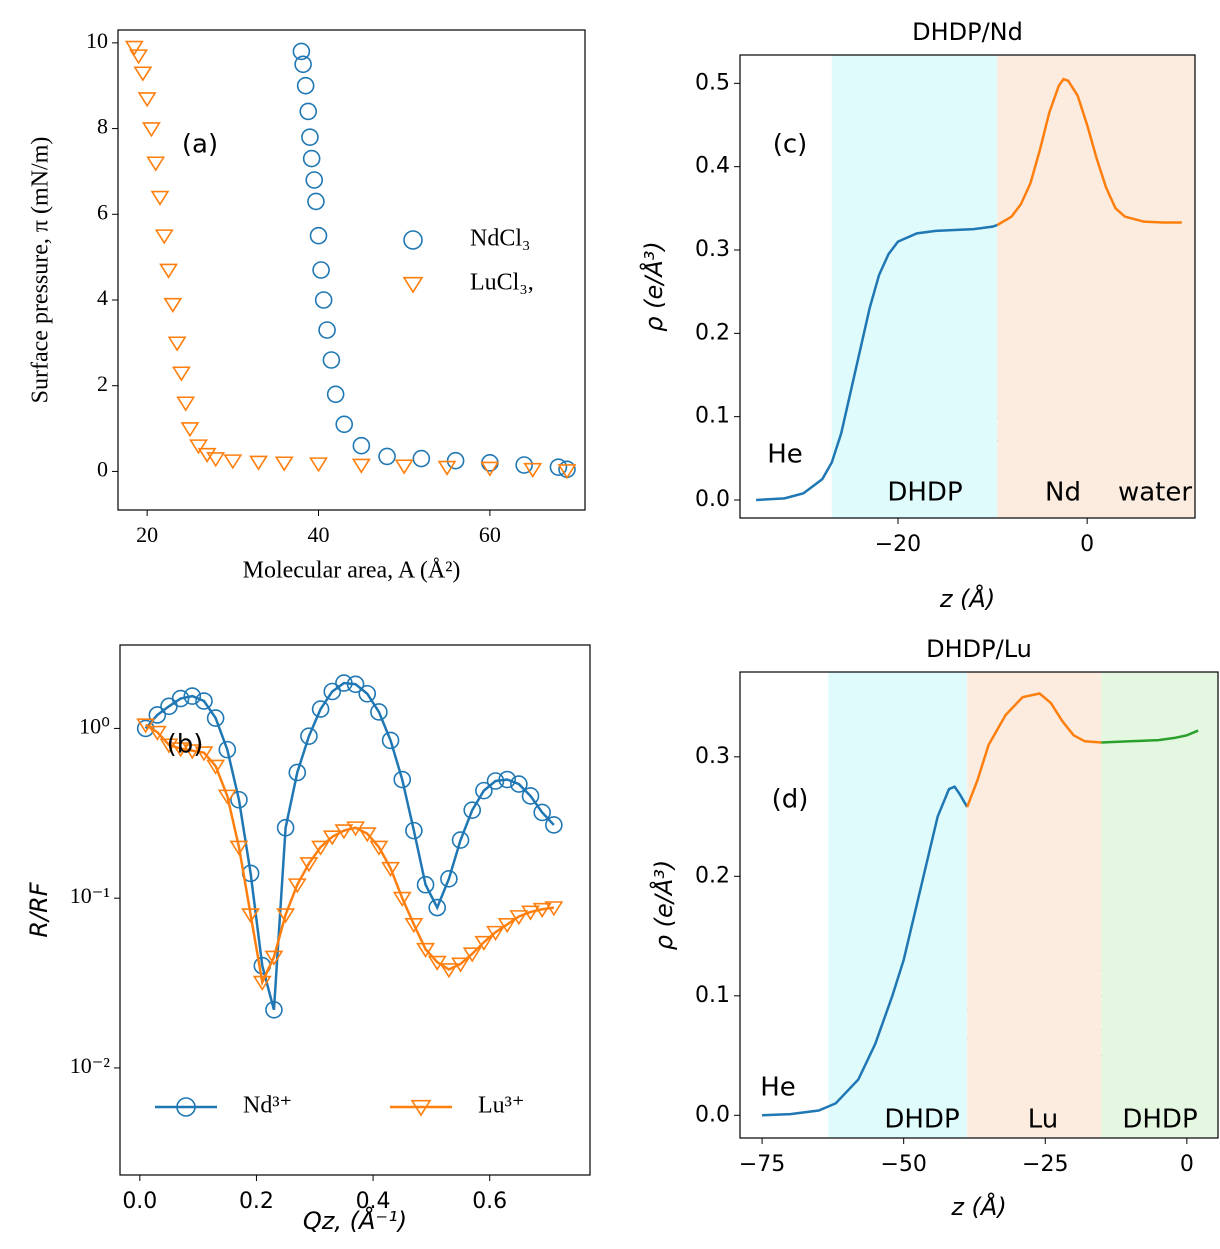 The image size is (1220, 1249). I want to click on annotation: (d), so click(790, 800).